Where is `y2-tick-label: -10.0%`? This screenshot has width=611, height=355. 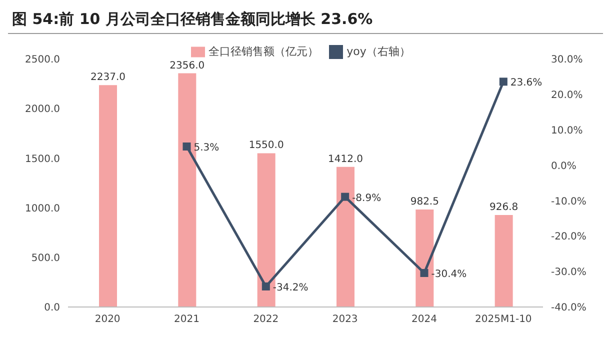
y2-tick-label: -10.0% is located at coordinates (568, 202).